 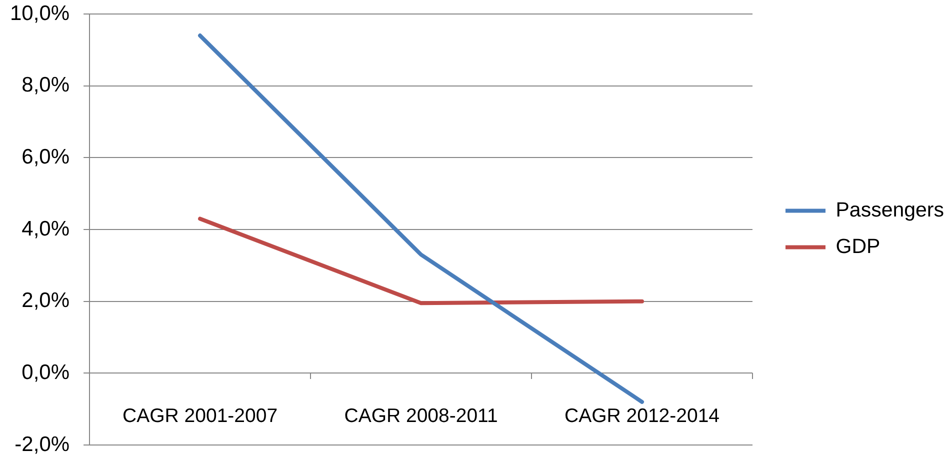 What do you see at coordinates (46, 156) in the screenshot?
I see `y-tick-label: 6,0%` at bounding box center [46, 156].